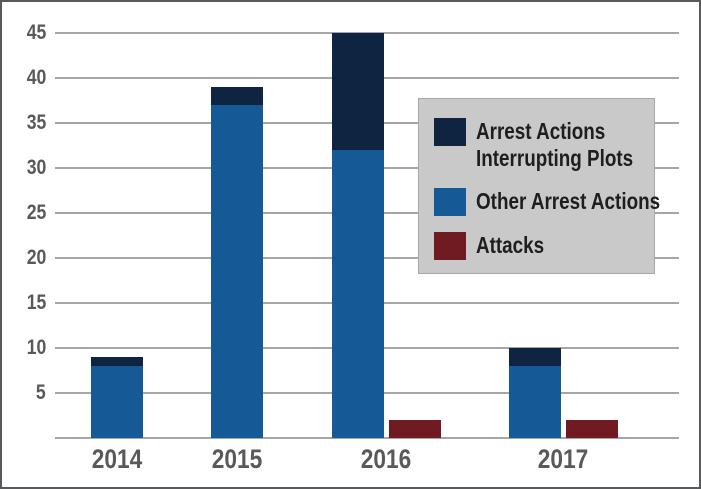  I want to click on y-tick-label-30: 30, so click(36, 168).